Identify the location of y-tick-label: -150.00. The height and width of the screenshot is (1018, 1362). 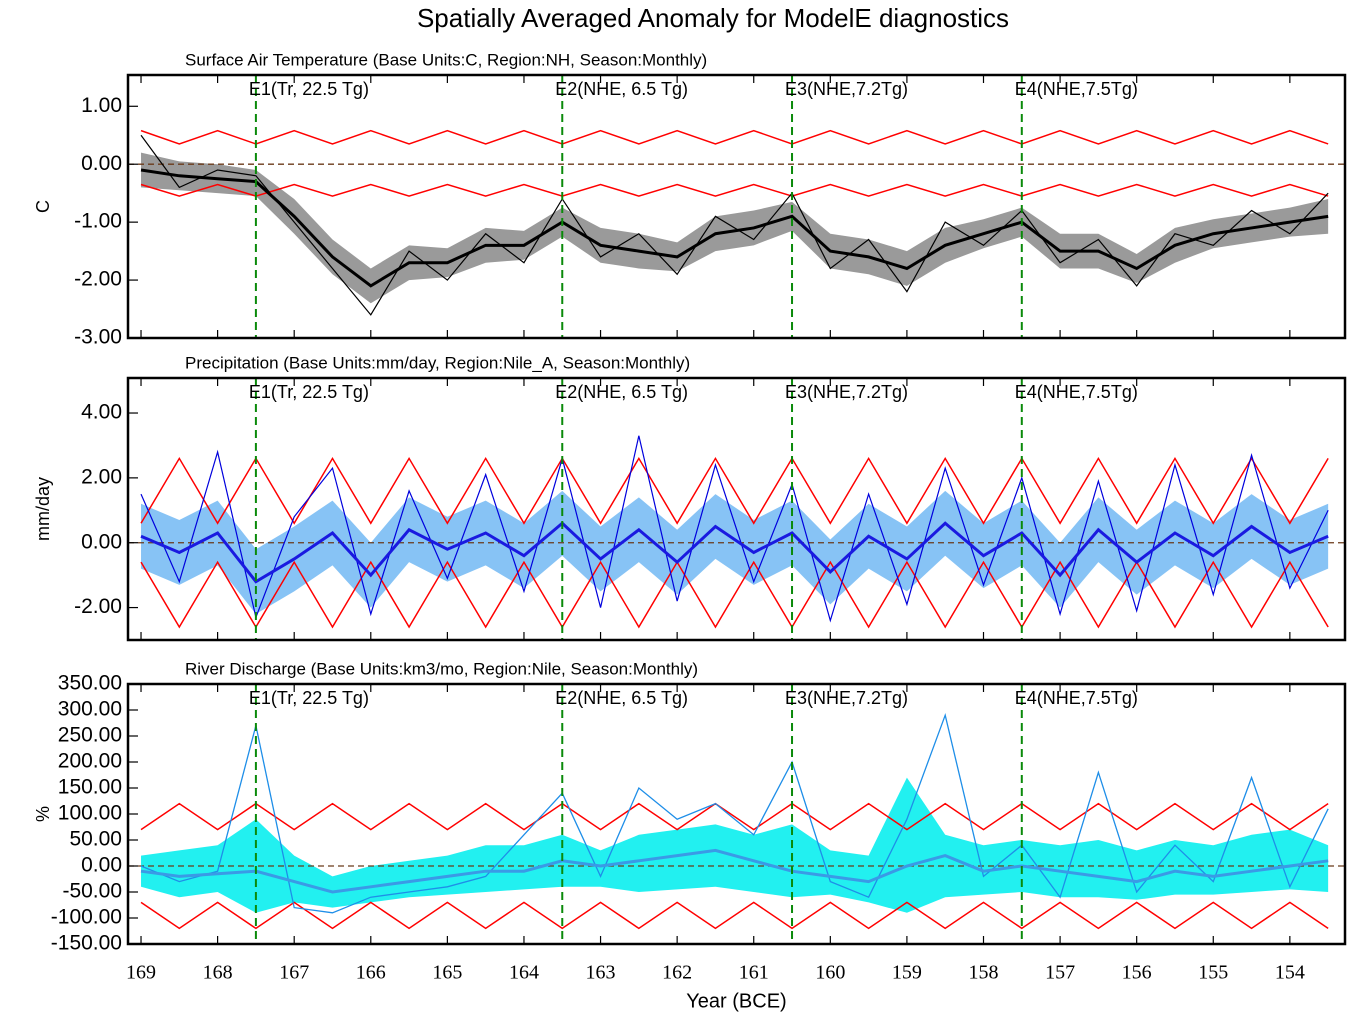
(86, 943).